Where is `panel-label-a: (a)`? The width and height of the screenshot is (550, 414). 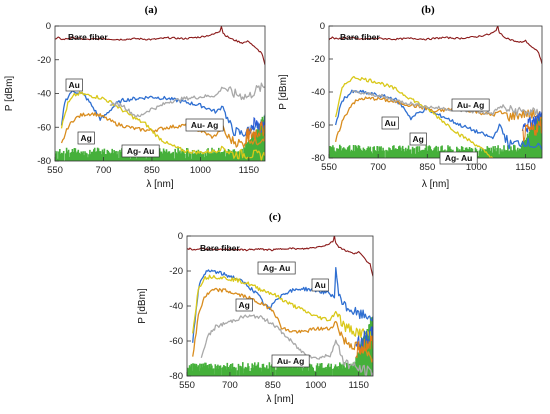 panel-label-a: (a) is located at coordinates (151, 10).